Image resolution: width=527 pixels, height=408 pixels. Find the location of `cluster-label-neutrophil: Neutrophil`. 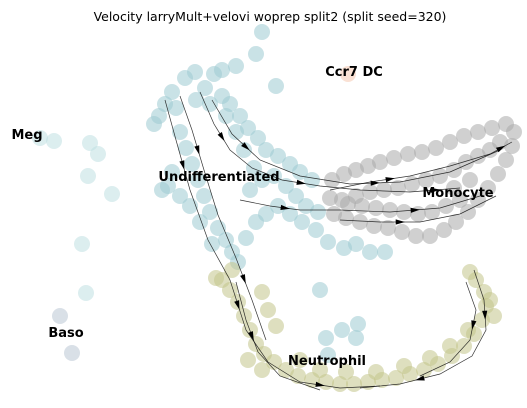

cluster-label-neutrophil: Neutrophil is located at coordinates (327, 361).